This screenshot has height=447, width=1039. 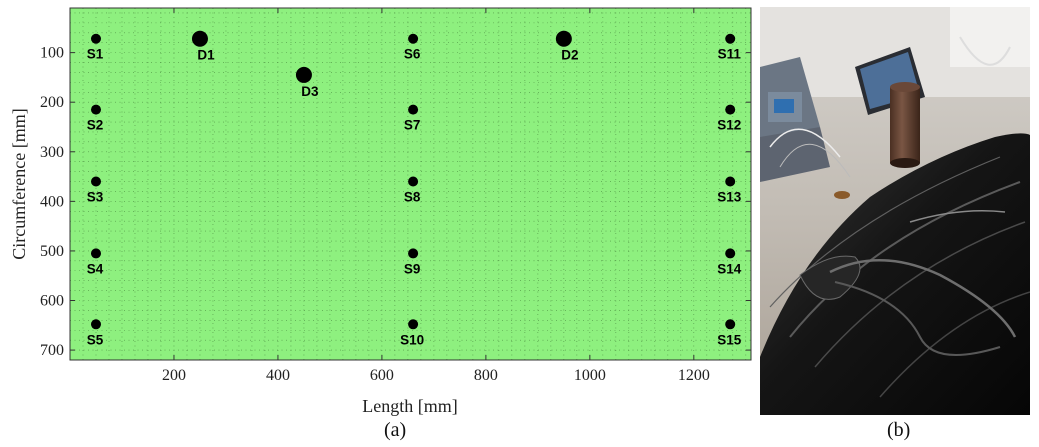 What do you see at coordinates (395, 430) in the screenshot?
I see `caption-a: (a)` at bounding box center [395, 430].